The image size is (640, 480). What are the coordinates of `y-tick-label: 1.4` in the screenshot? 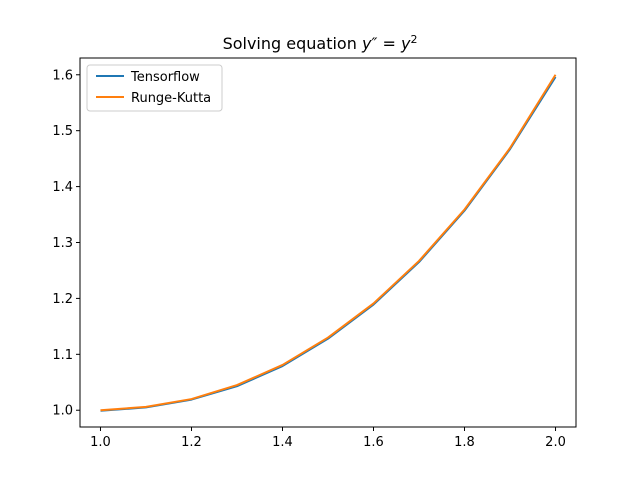 It's located at (62, 187).